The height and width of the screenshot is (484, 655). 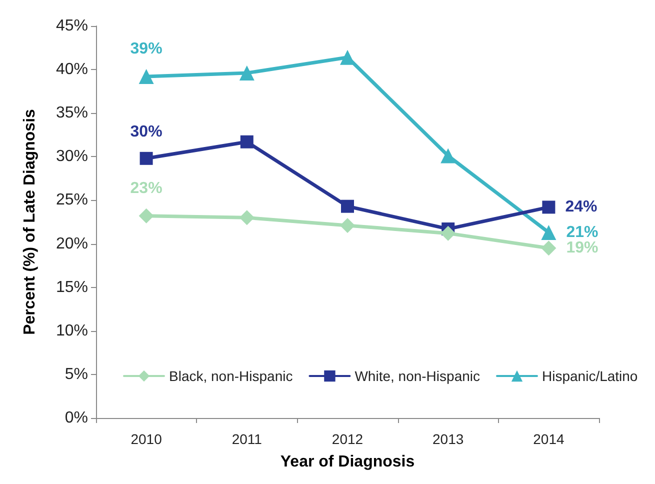 I want to click on y-tick-label: 0%, so click(x=76, y=418).